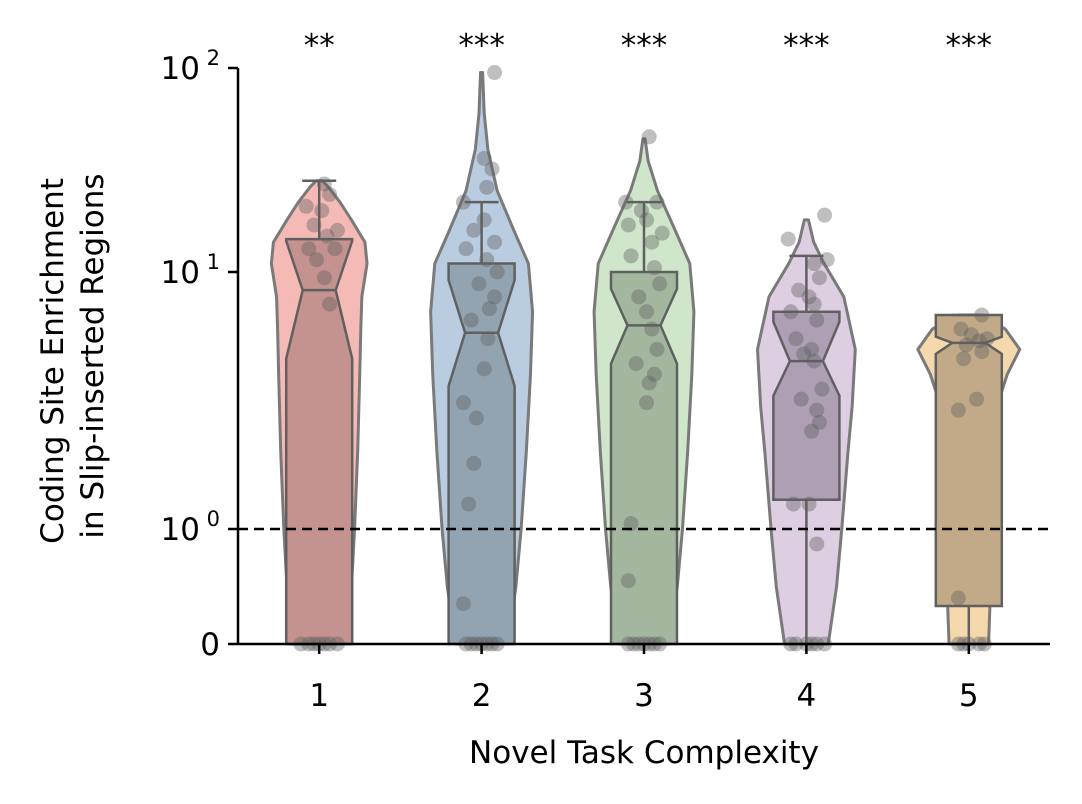 The image size is (1082, 804). I want to click on x-tick-label: 4, so click(807, 696).